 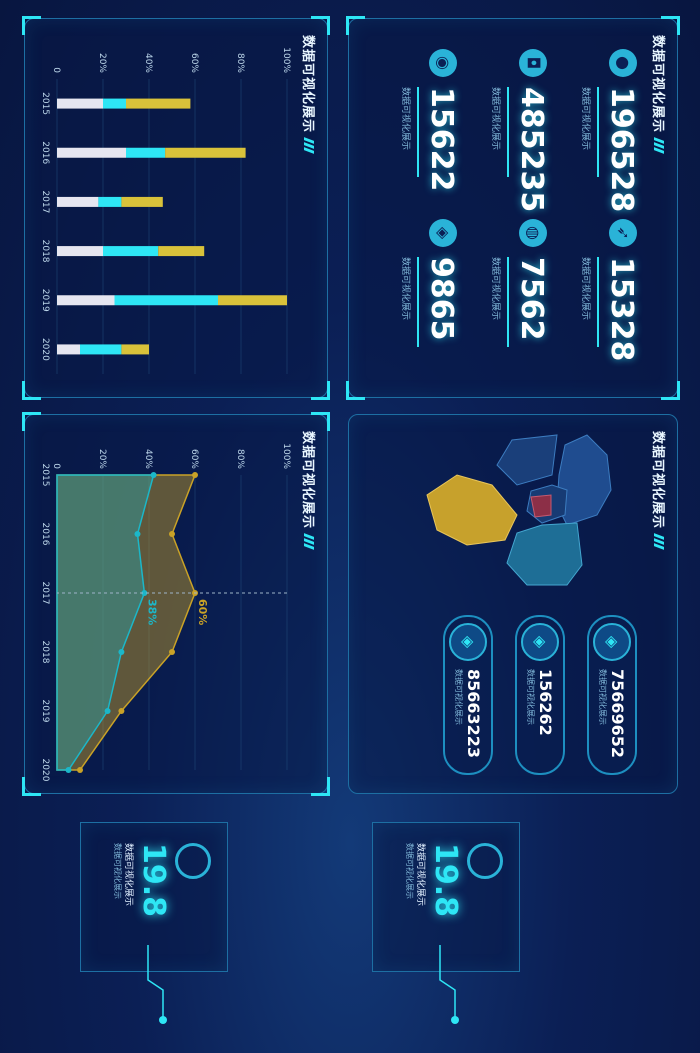 I want to click on stat-value: 15622, so click(x=441, y=139).